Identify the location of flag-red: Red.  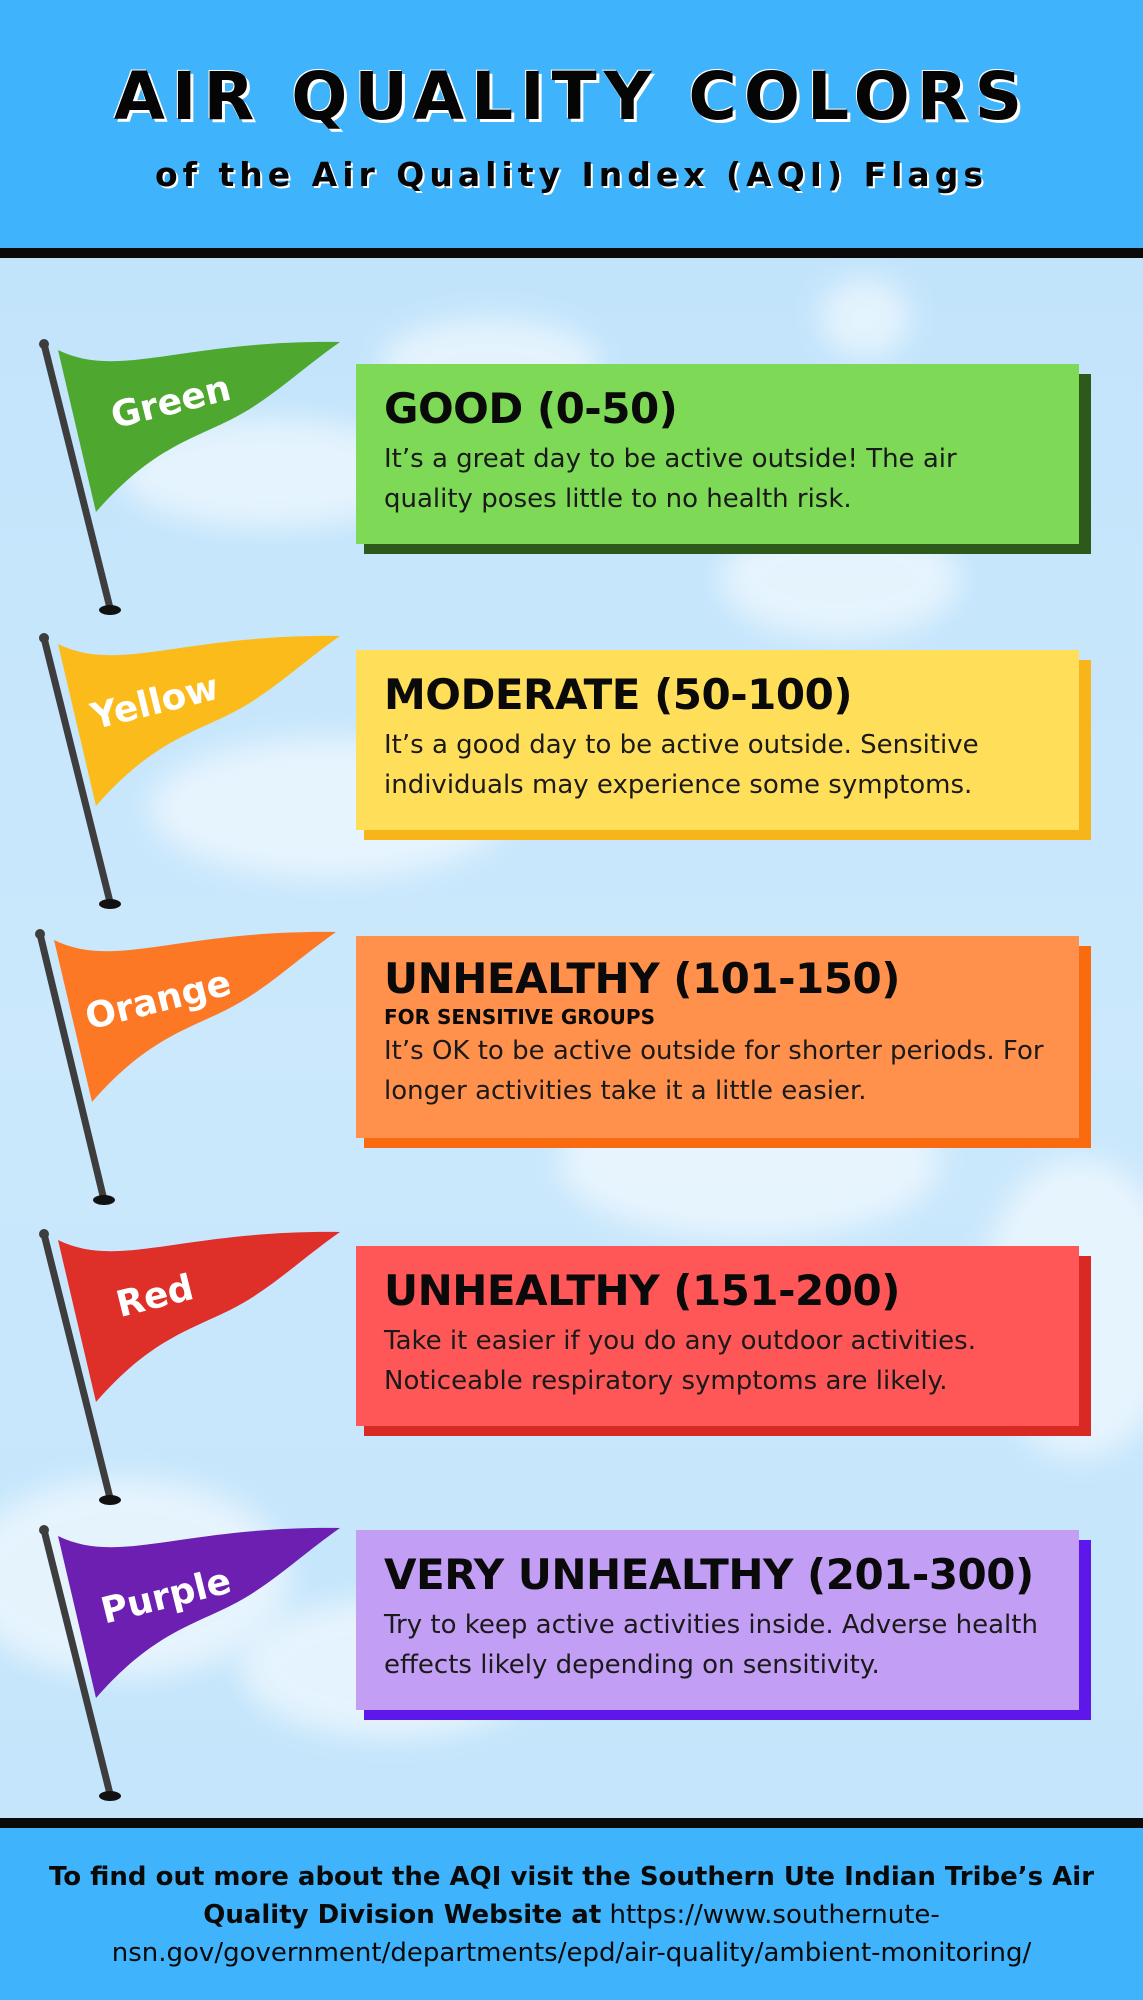
(180, 1370).